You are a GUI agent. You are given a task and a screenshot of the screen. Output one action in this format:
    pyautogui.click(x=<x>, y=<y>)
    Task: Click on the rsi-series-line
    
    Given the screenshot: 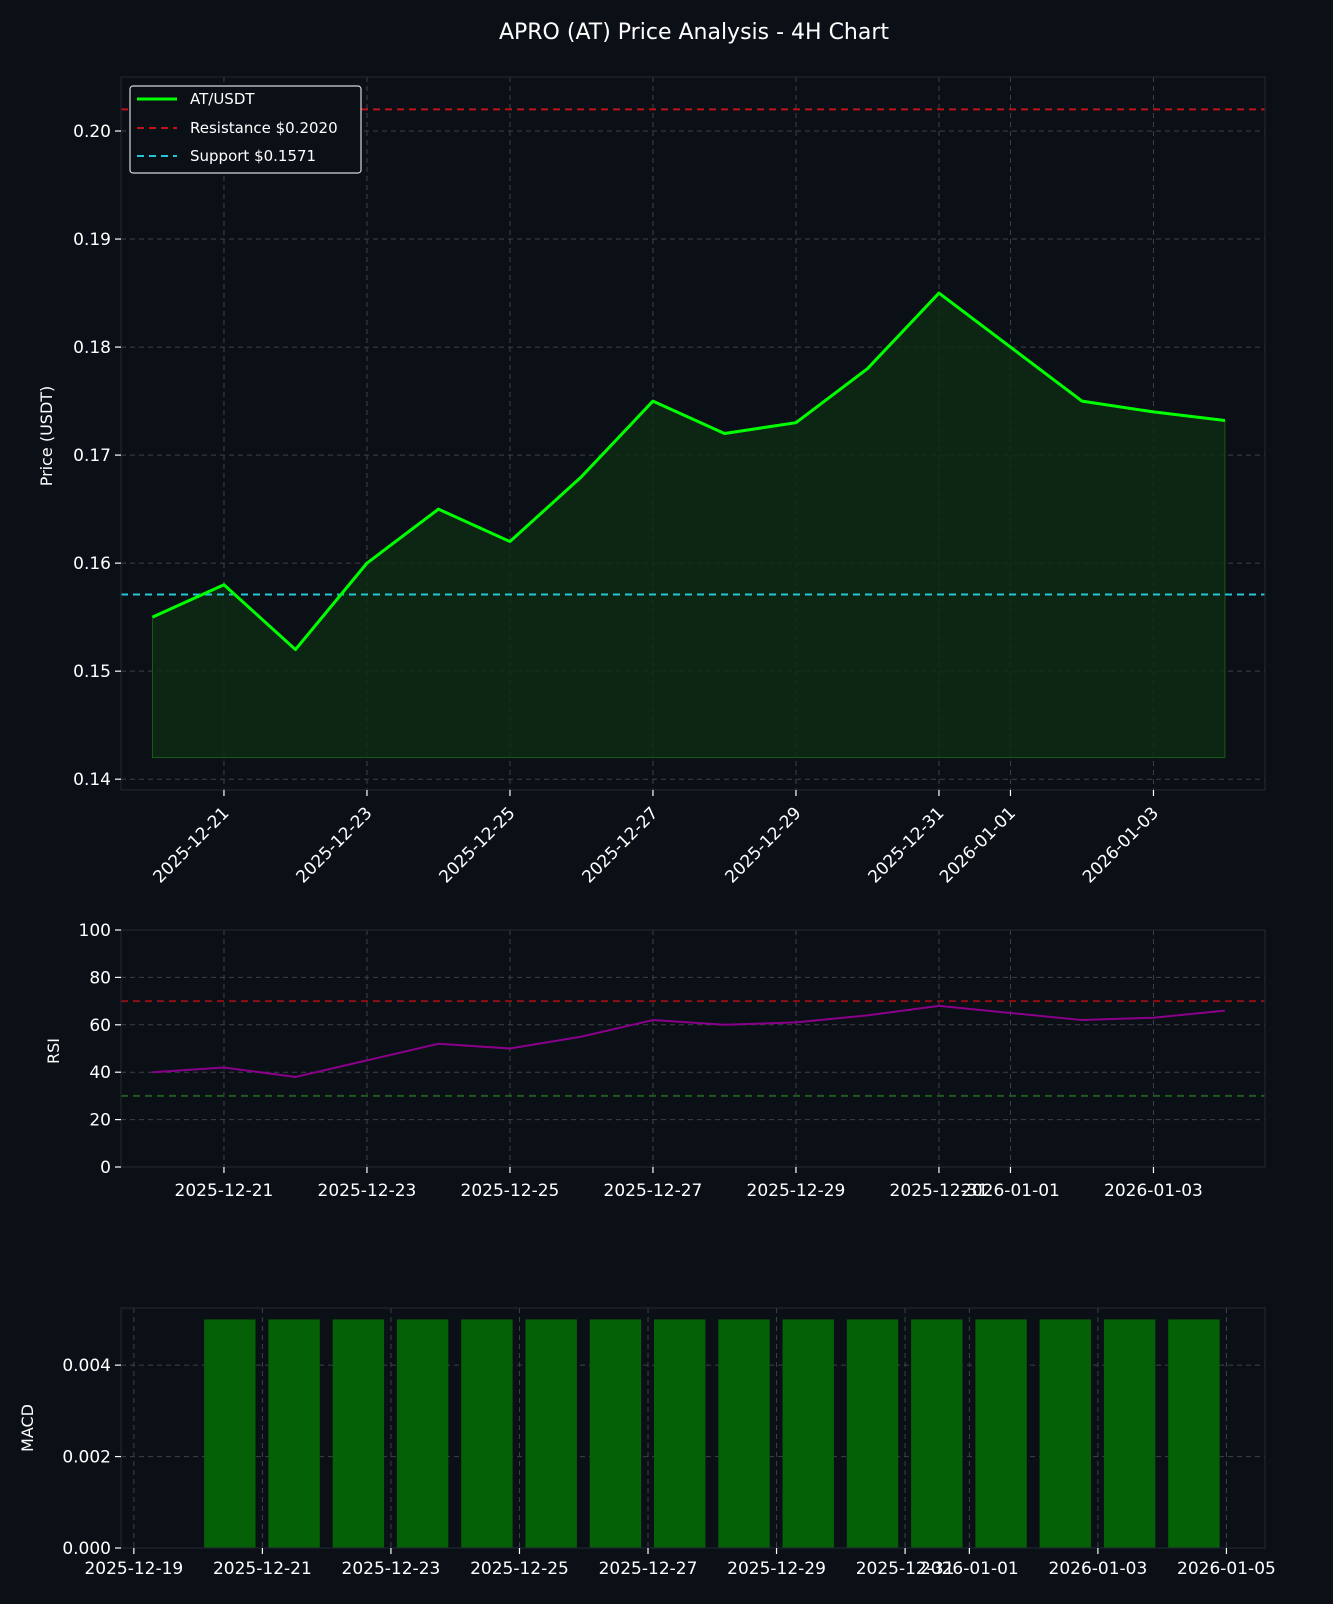 What is the action you would take?
    pyautogui.click(x=689, y=1041)
    